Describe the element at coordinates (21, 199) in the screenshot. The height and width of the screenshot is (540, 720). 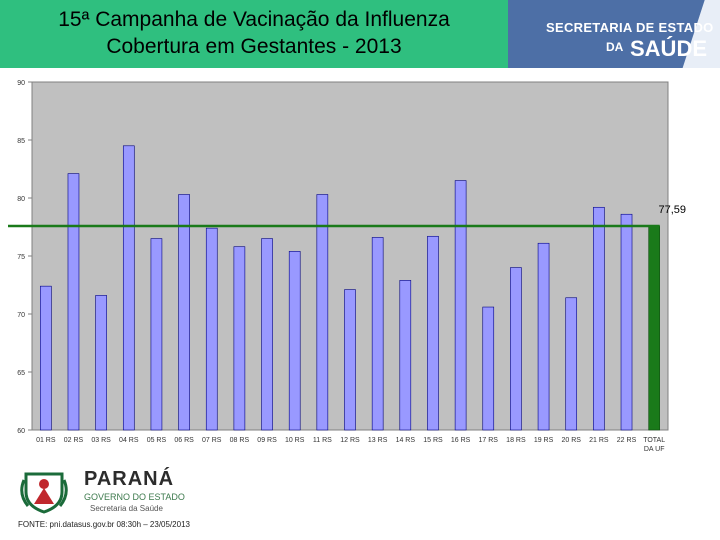
I see `y-tick-label: 80` at that location.